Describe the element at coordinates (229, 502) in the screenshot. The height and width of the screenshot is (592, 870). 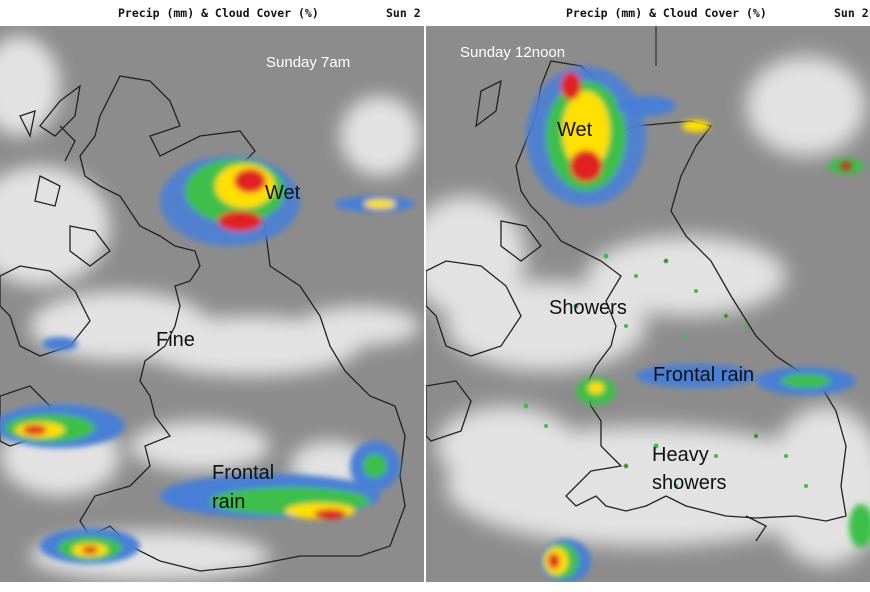
I see `label-frontal-line2: rain` at that location.